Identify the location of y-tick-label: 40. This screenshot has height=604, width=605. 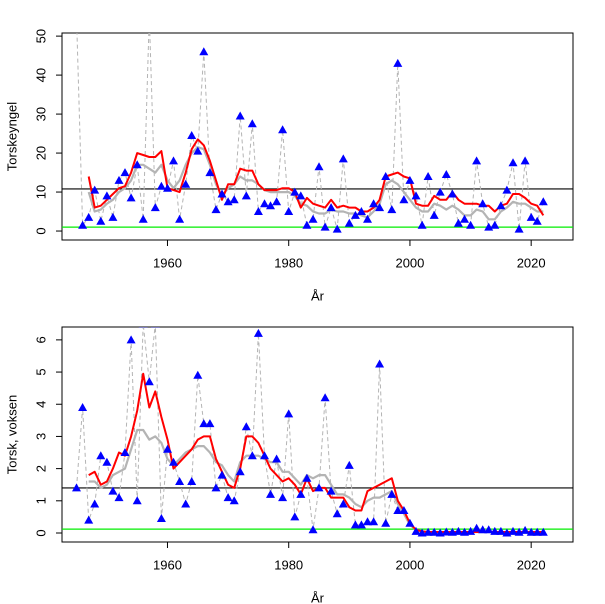
(40, 75).